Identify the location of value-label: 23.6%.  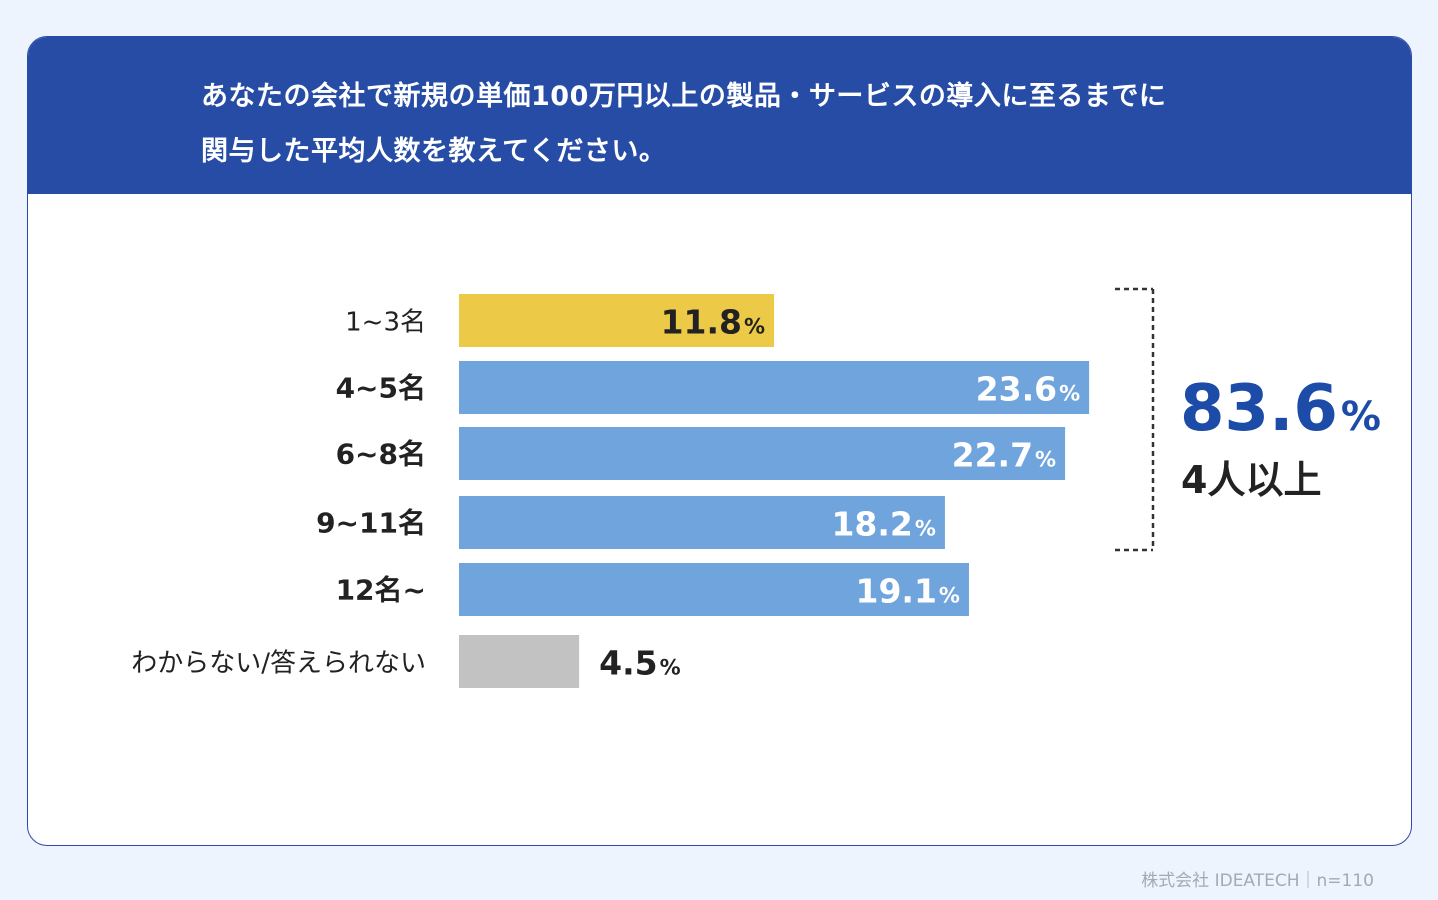
(1028, 389).